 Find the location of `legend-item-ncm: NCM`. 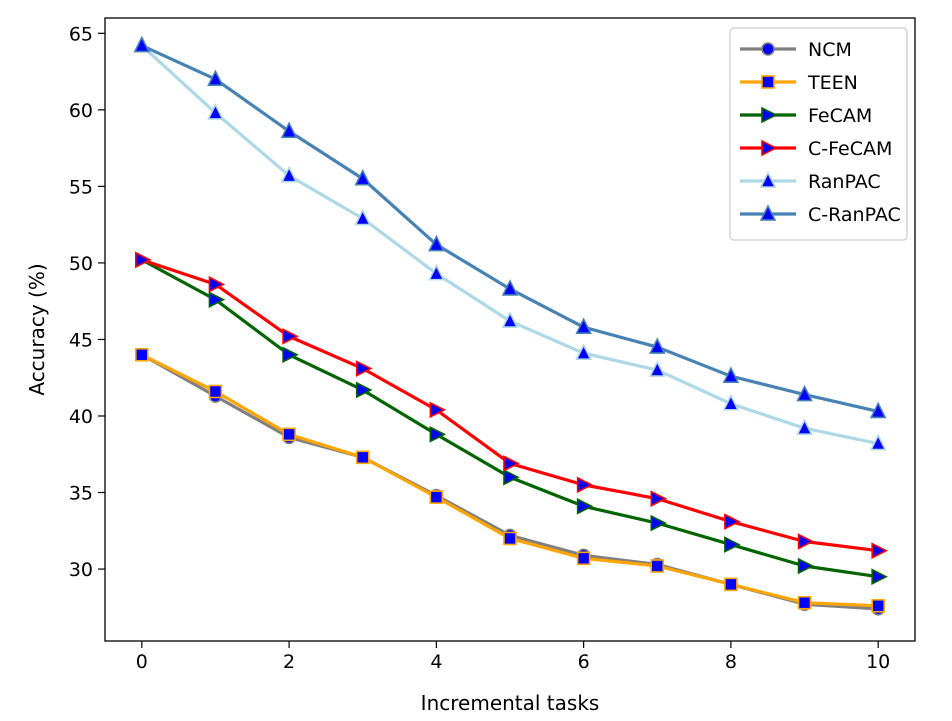

legend-item-ncm: NCM is located at coordinates (796, 50).